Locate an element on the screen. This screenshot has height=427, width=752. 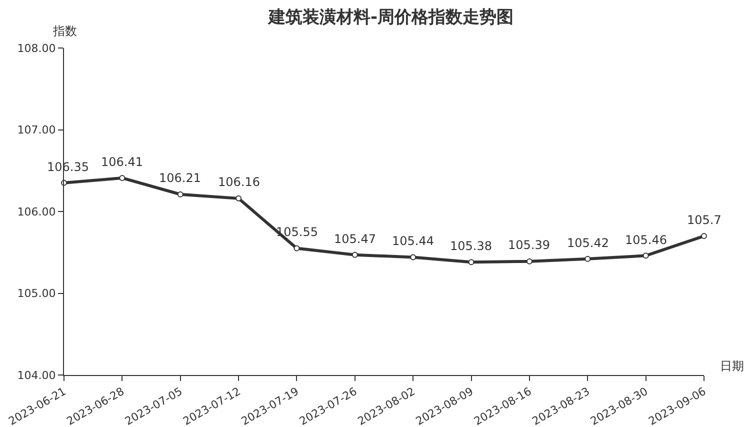
y-tick-label: 105.00 is located at coordinates (36, 293).